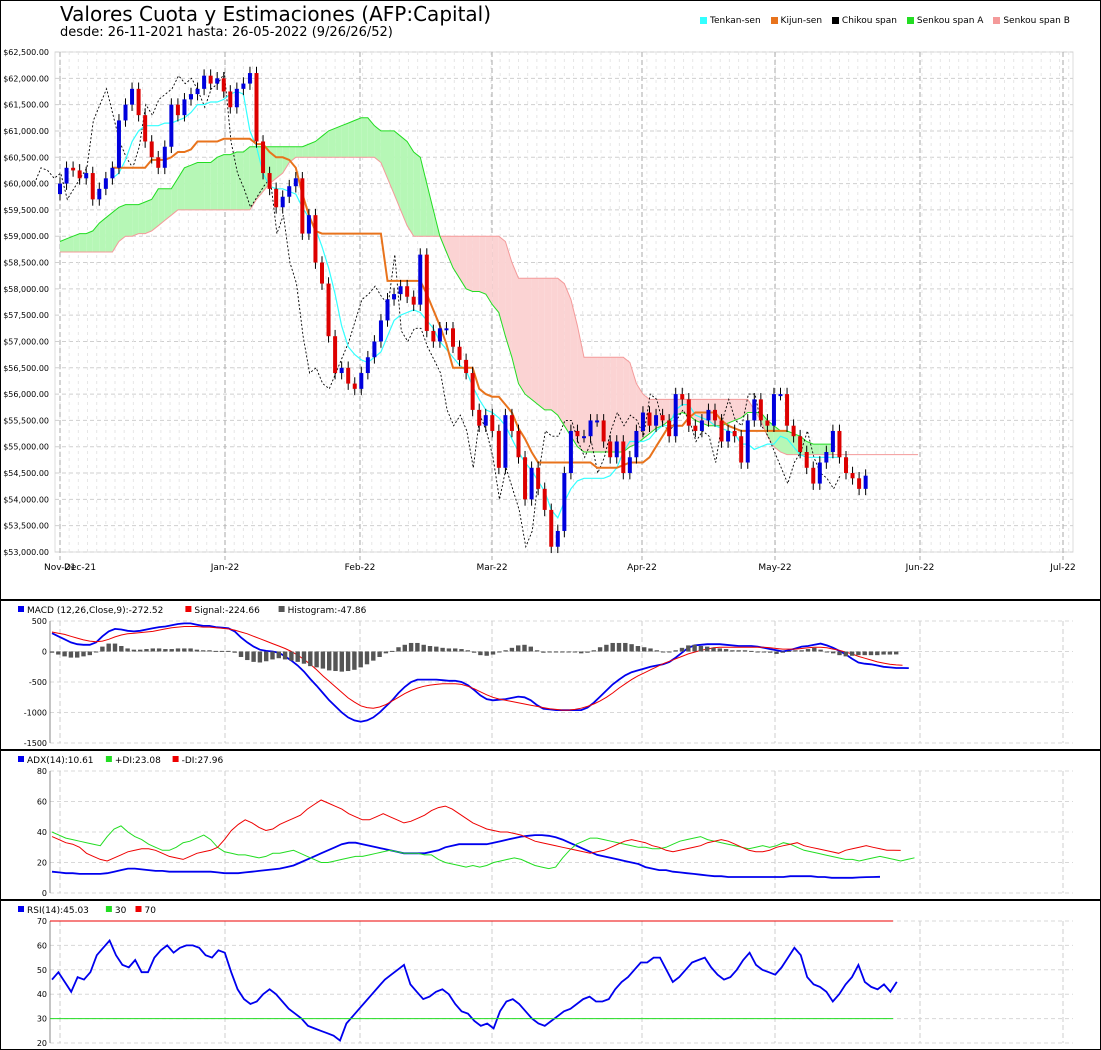 The width and height of the screenshot is (1101, 1050). I want to click on y-tick-label: -1000, so click(35, 713).